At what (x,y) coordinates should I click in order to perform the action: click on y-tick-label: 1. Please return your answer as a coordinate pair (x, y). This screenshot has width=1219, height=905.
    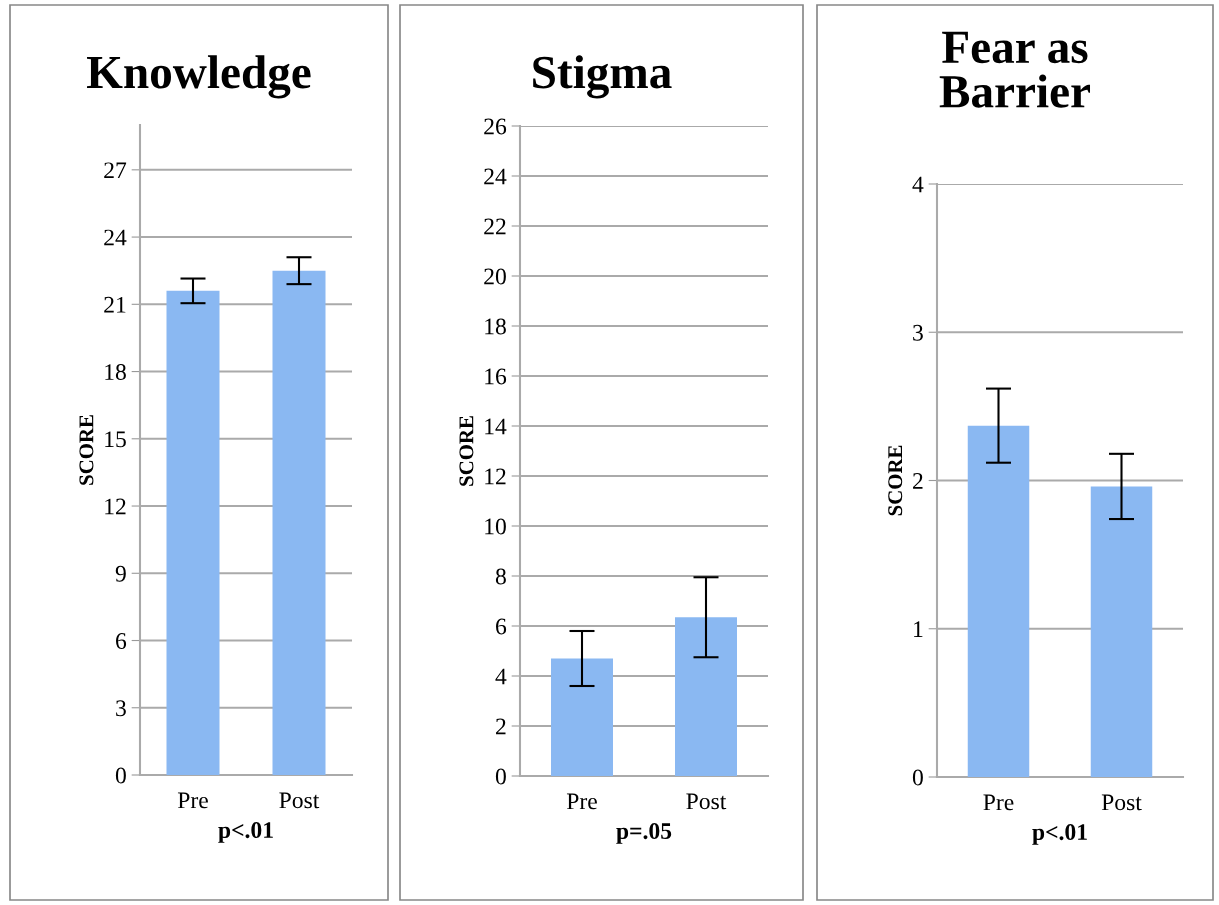
    Looking at the image, I should click on (918, 629).